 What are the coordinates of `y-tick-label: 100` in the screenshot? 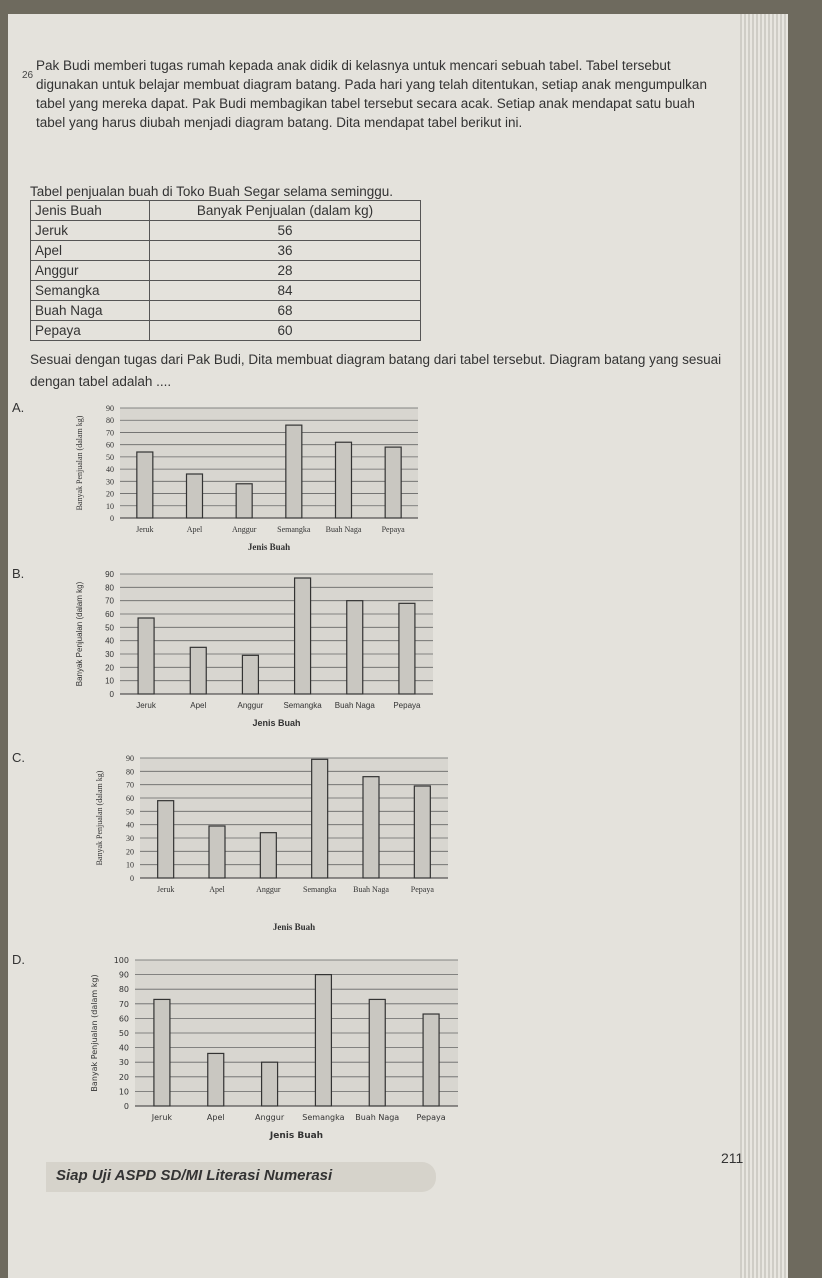 It's located at (121, 960).